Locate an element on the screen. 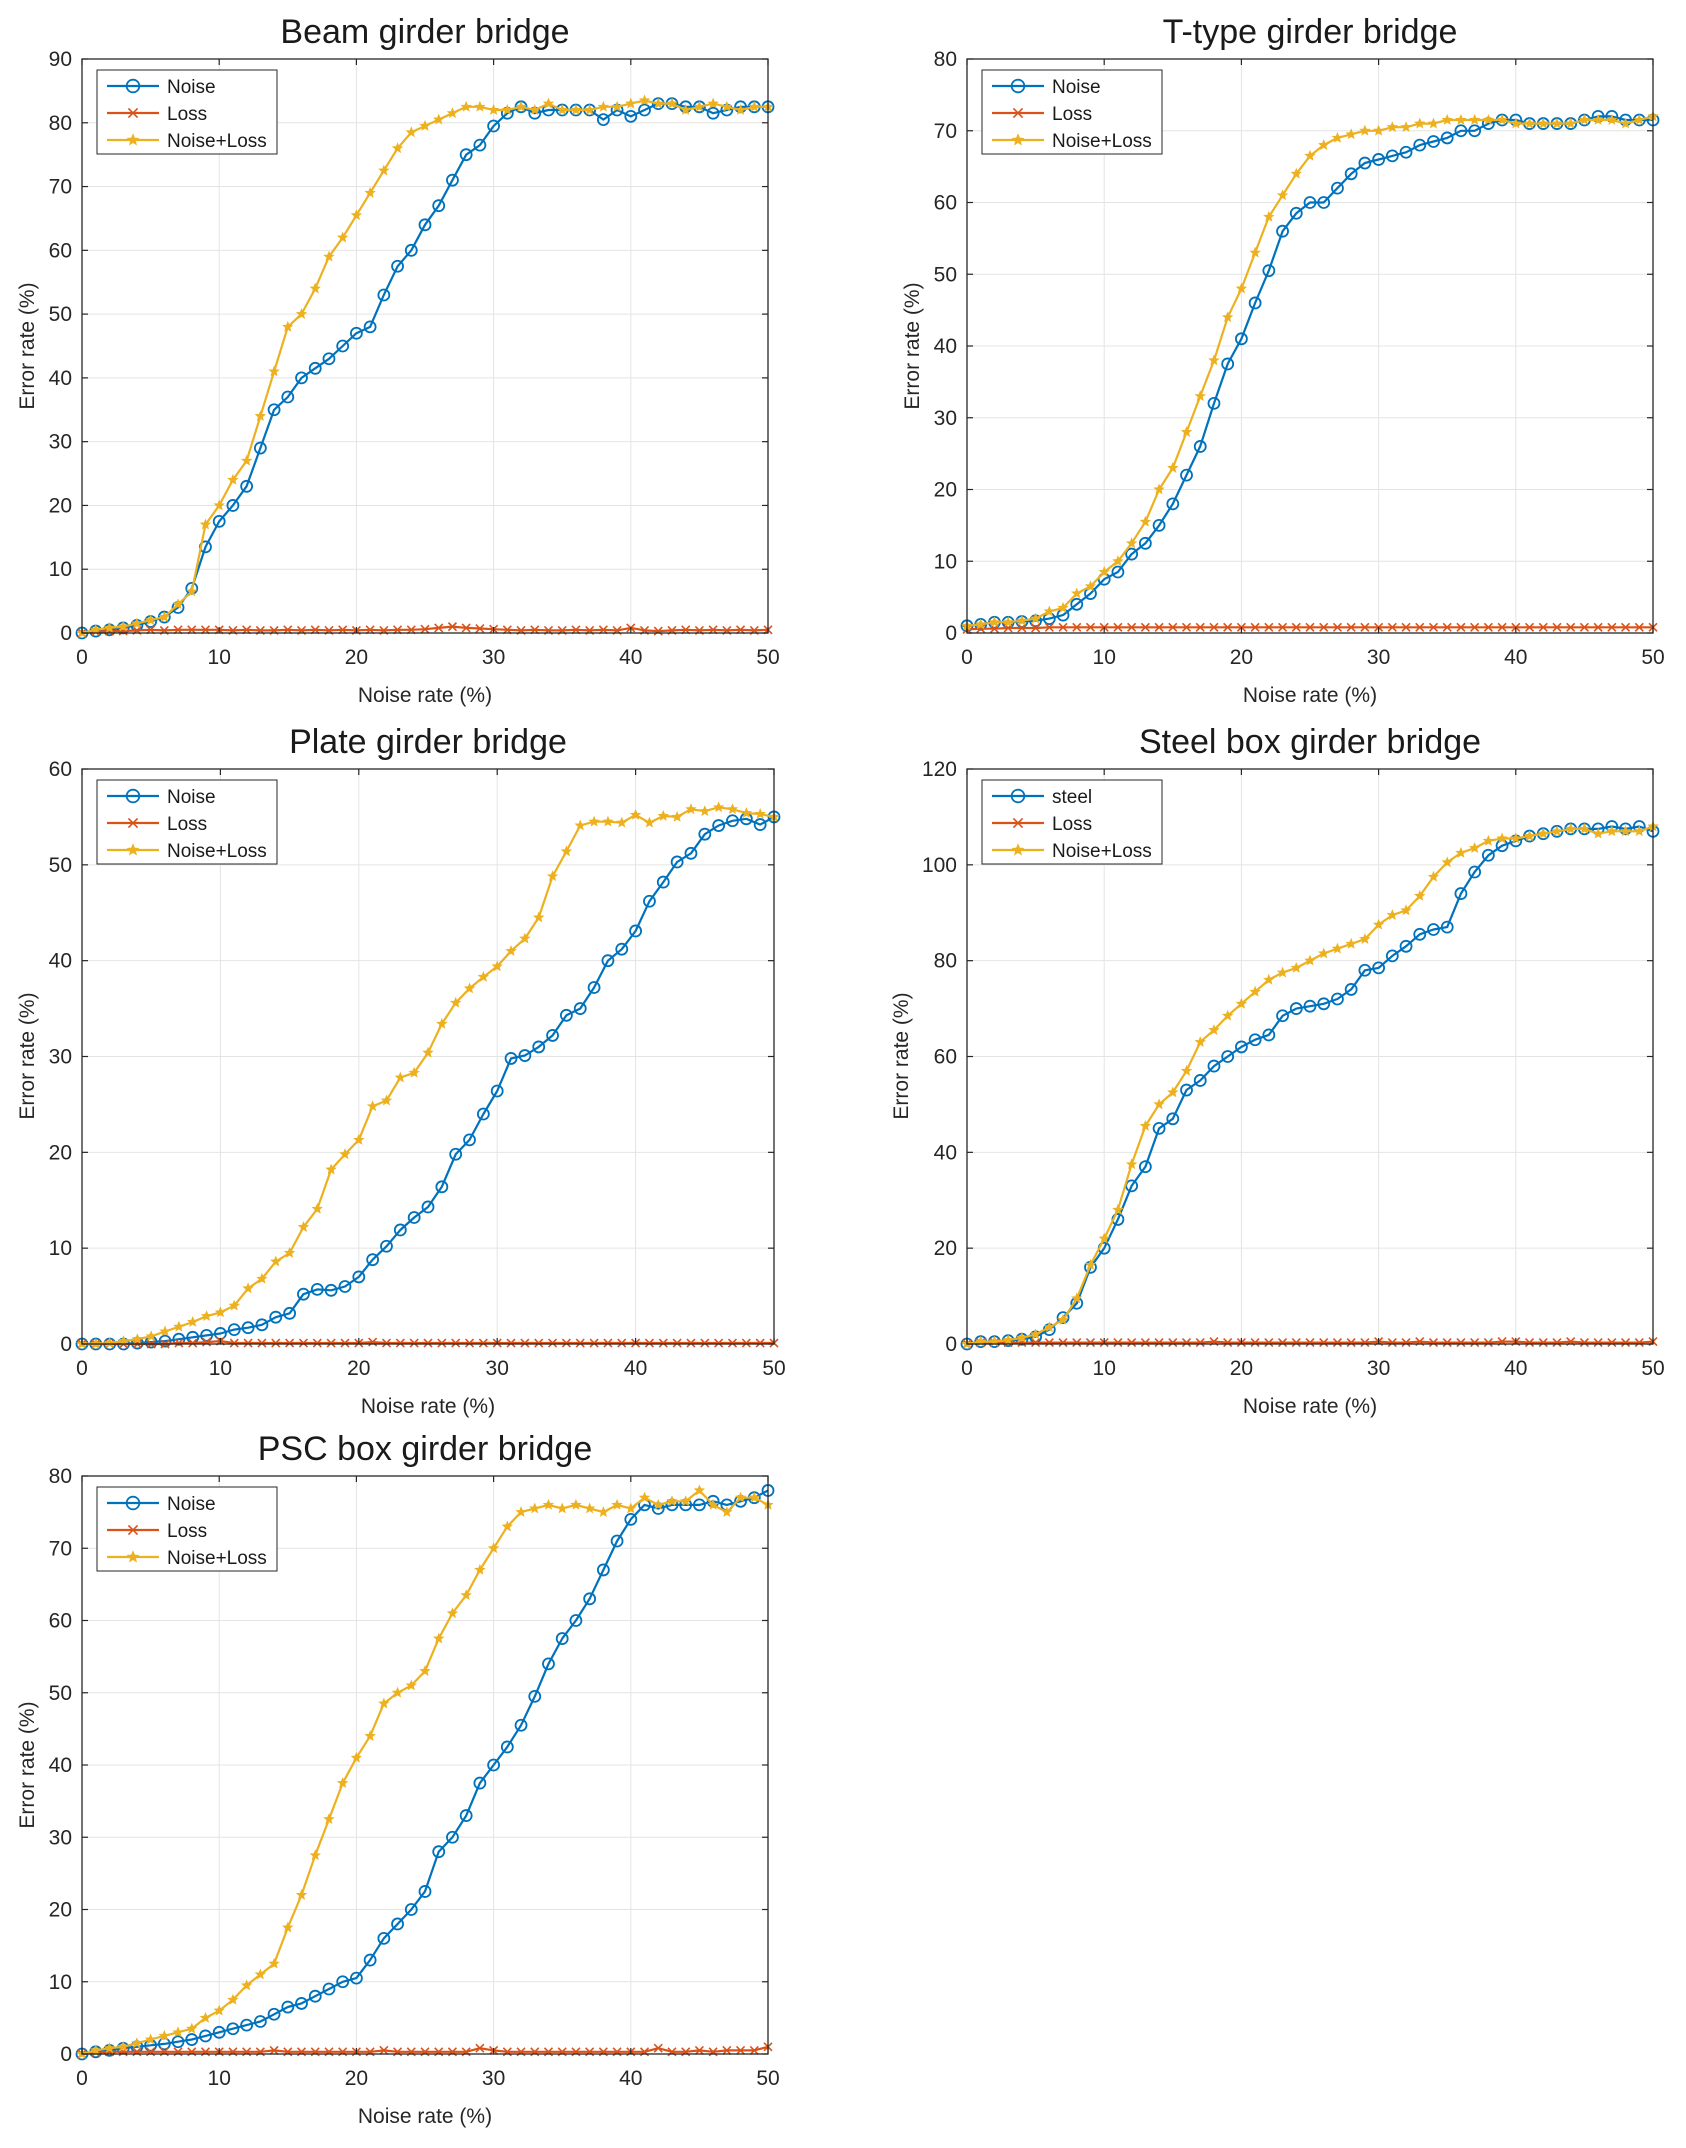  y-tick-label: 60 is located at coordinates (945, 1057).